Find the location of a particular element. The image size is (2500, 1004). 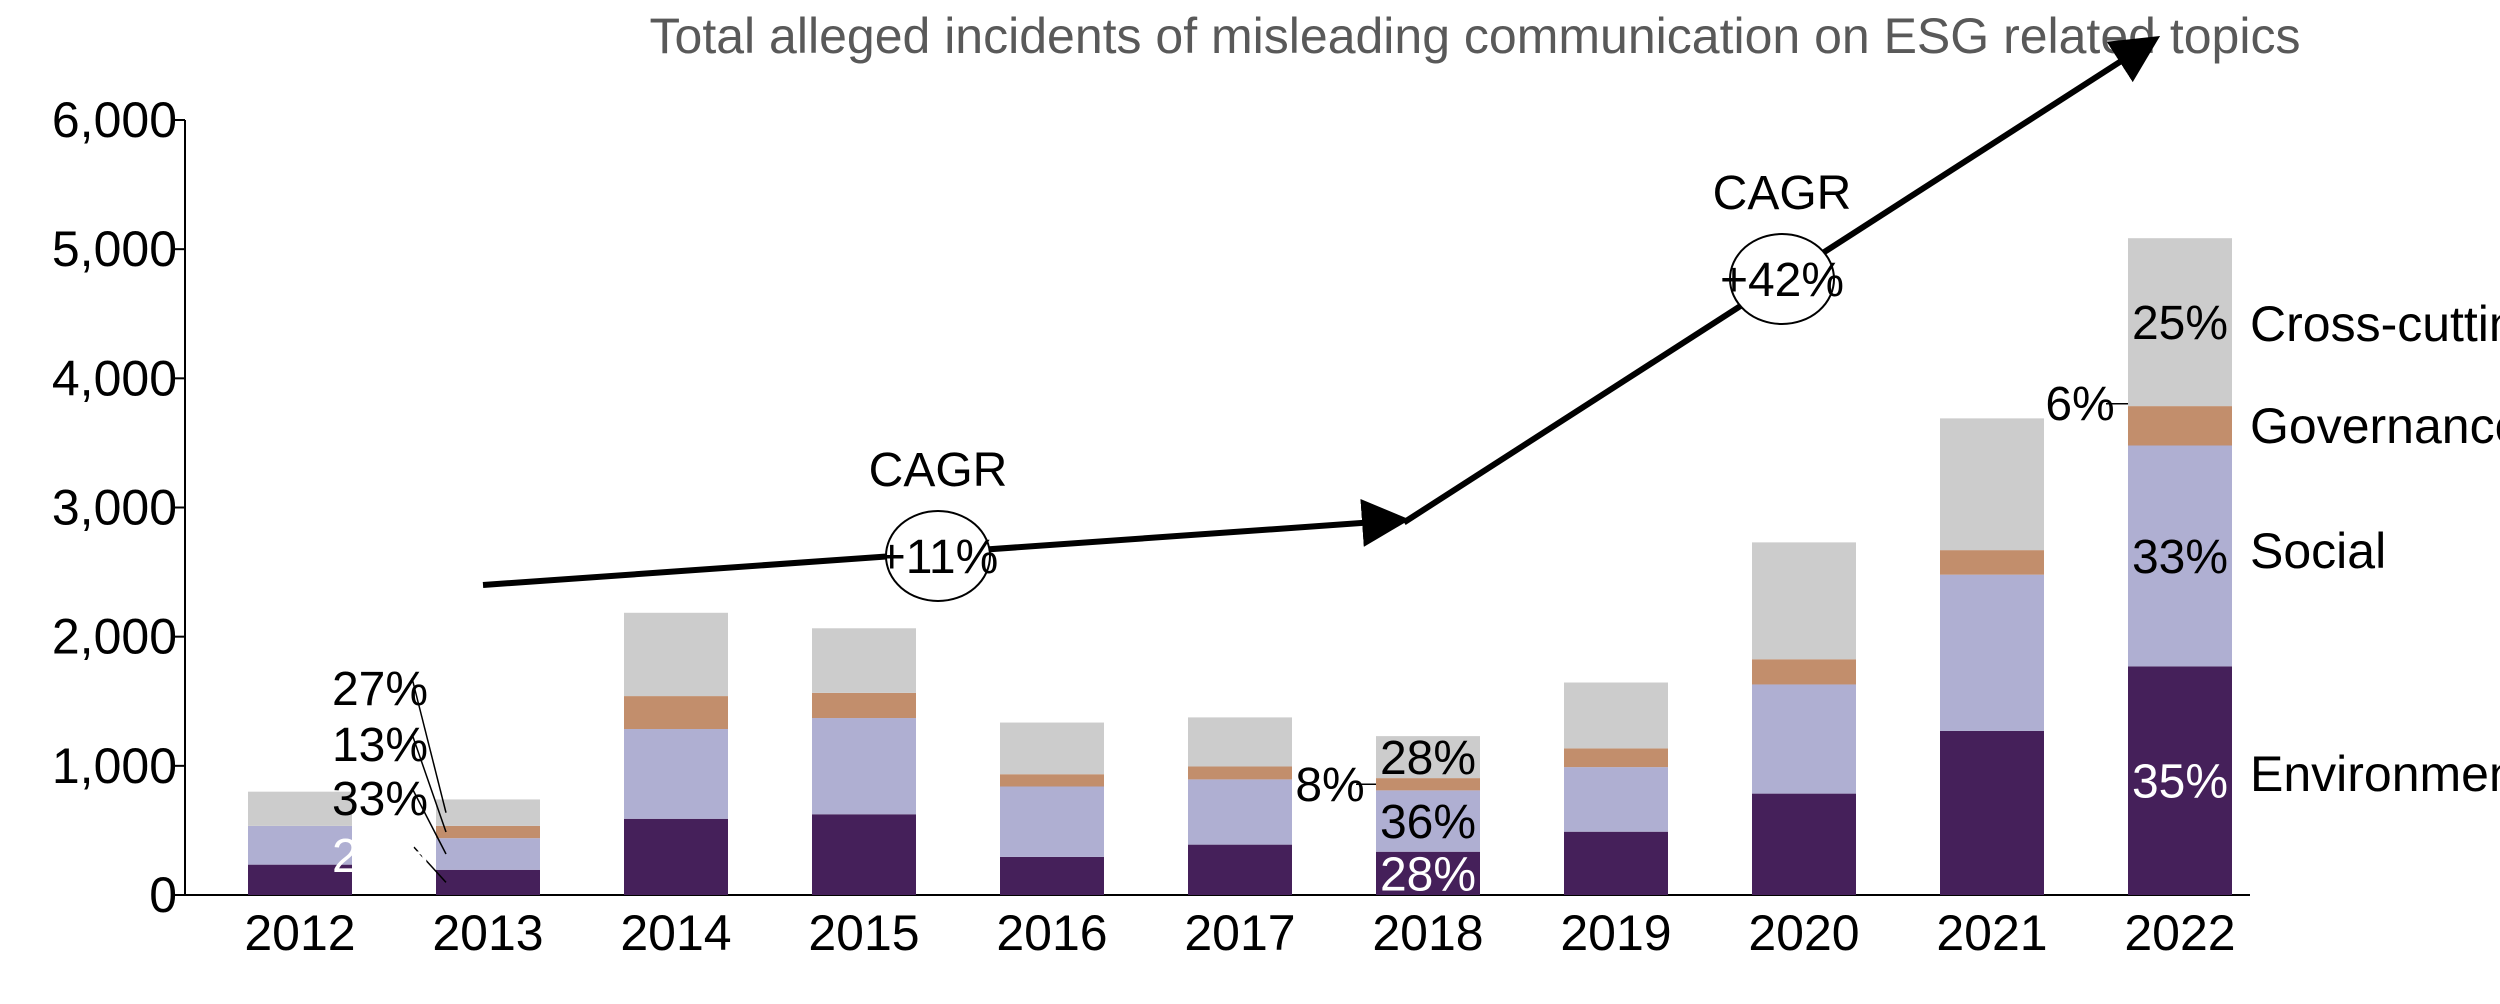

cagr-value-2013-2018: +11% is located at coordinates (938, 557).